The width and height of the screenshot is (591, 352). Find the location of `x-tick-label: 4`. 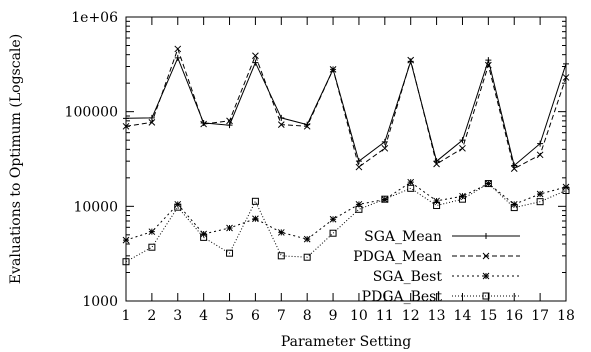

x-tick-label: 4 is located at coordinates (203, 316).